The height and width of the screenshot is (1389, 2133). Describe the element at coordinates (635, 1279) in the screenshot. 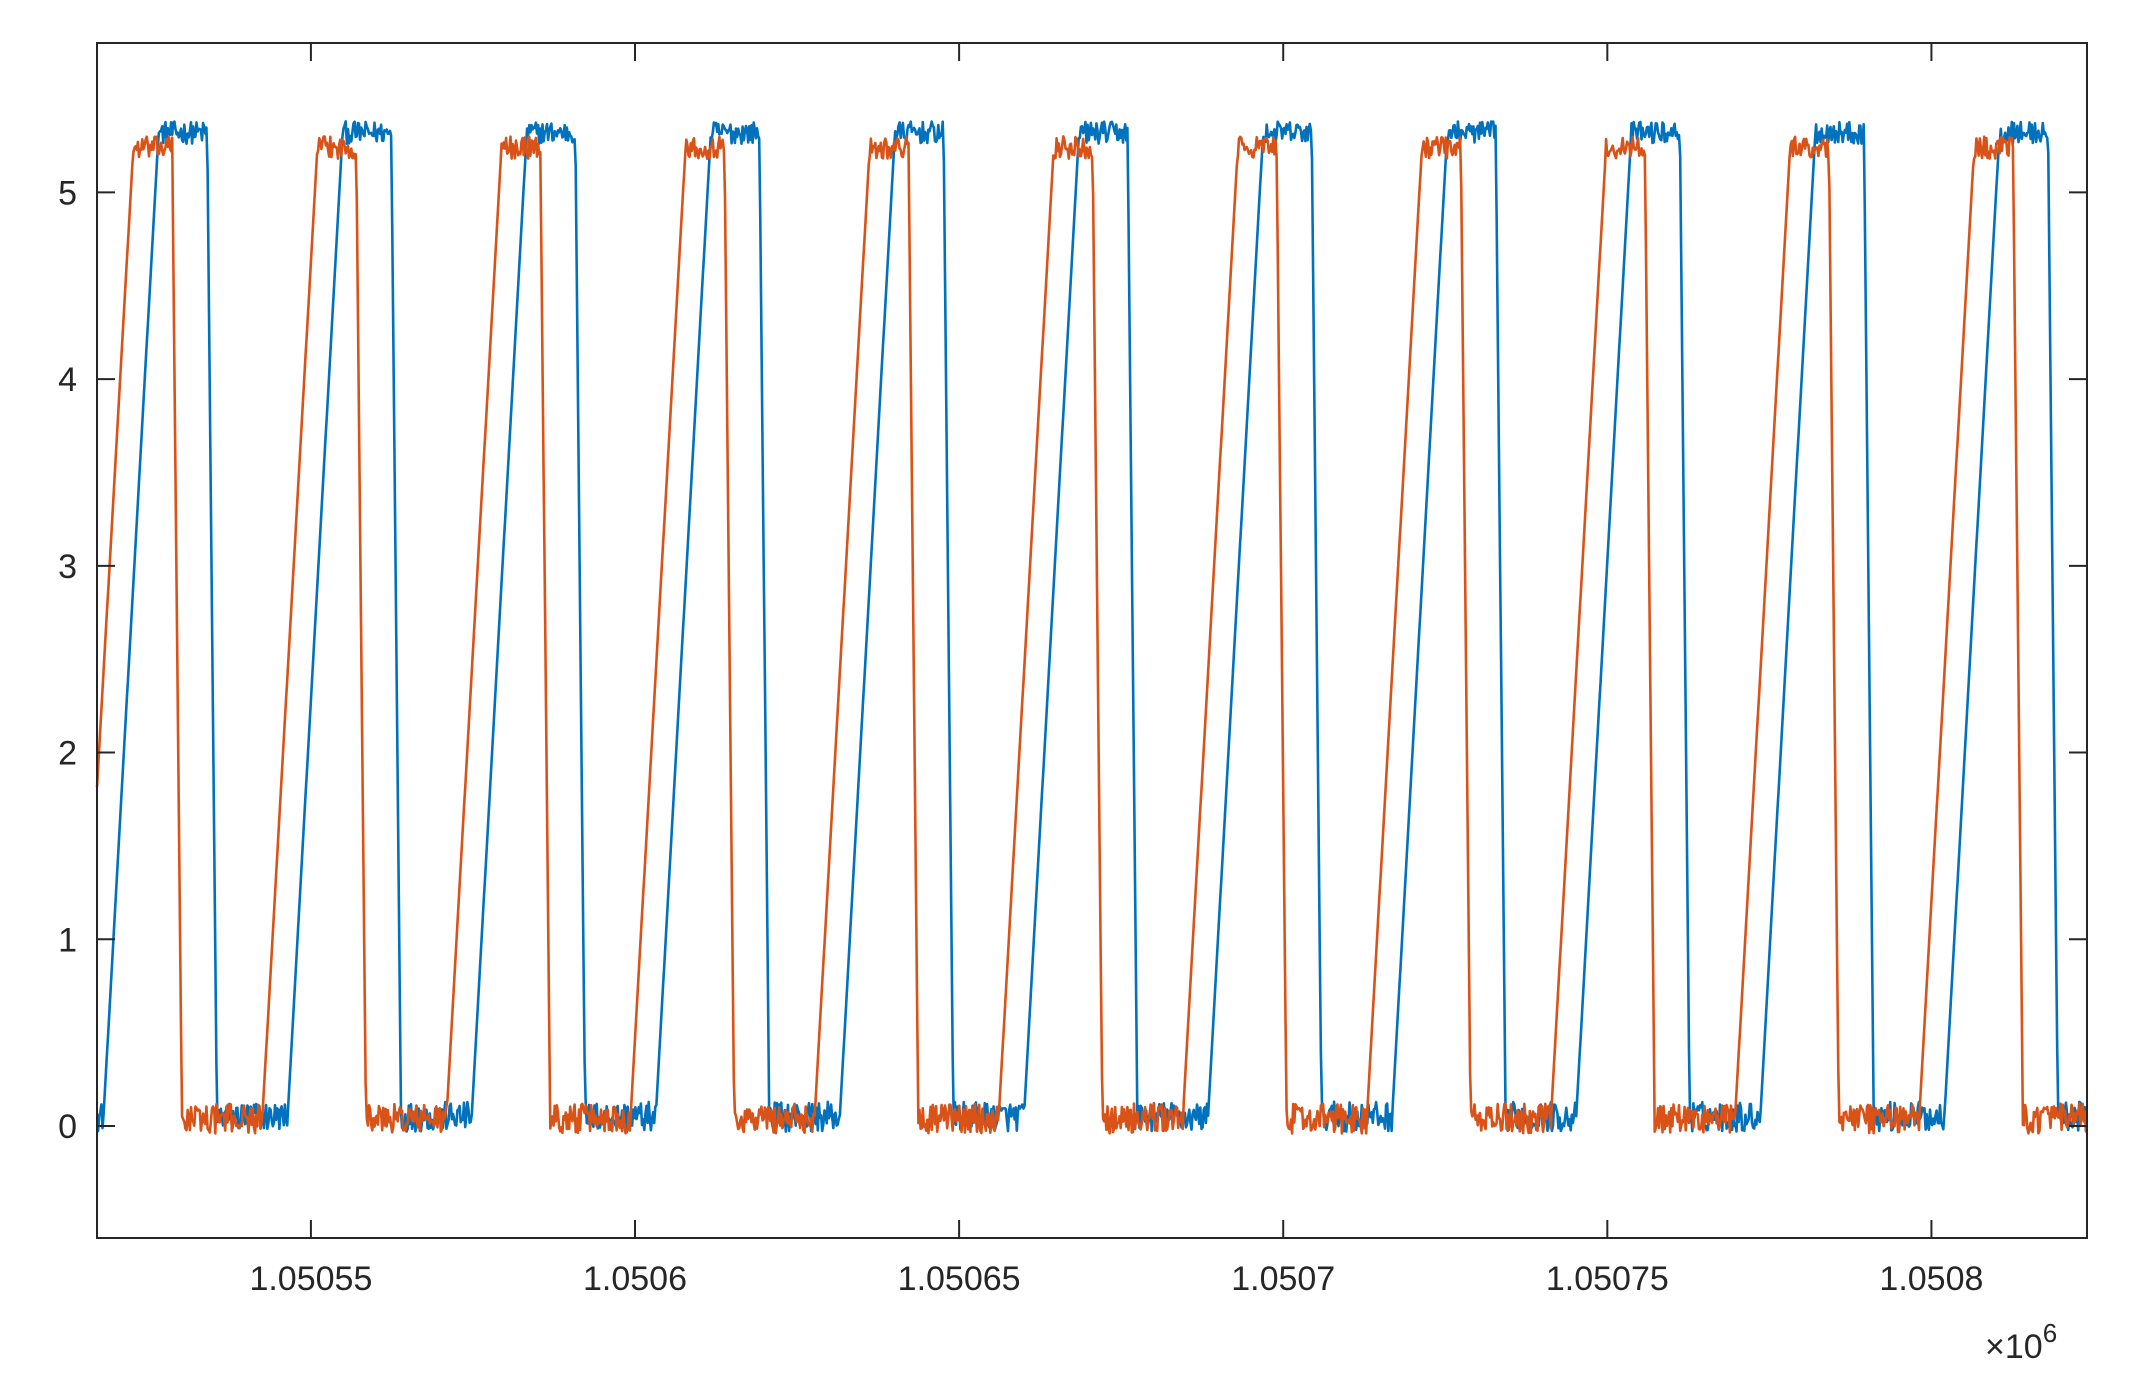

I see `x-tick-label: 1.0506` at that location.